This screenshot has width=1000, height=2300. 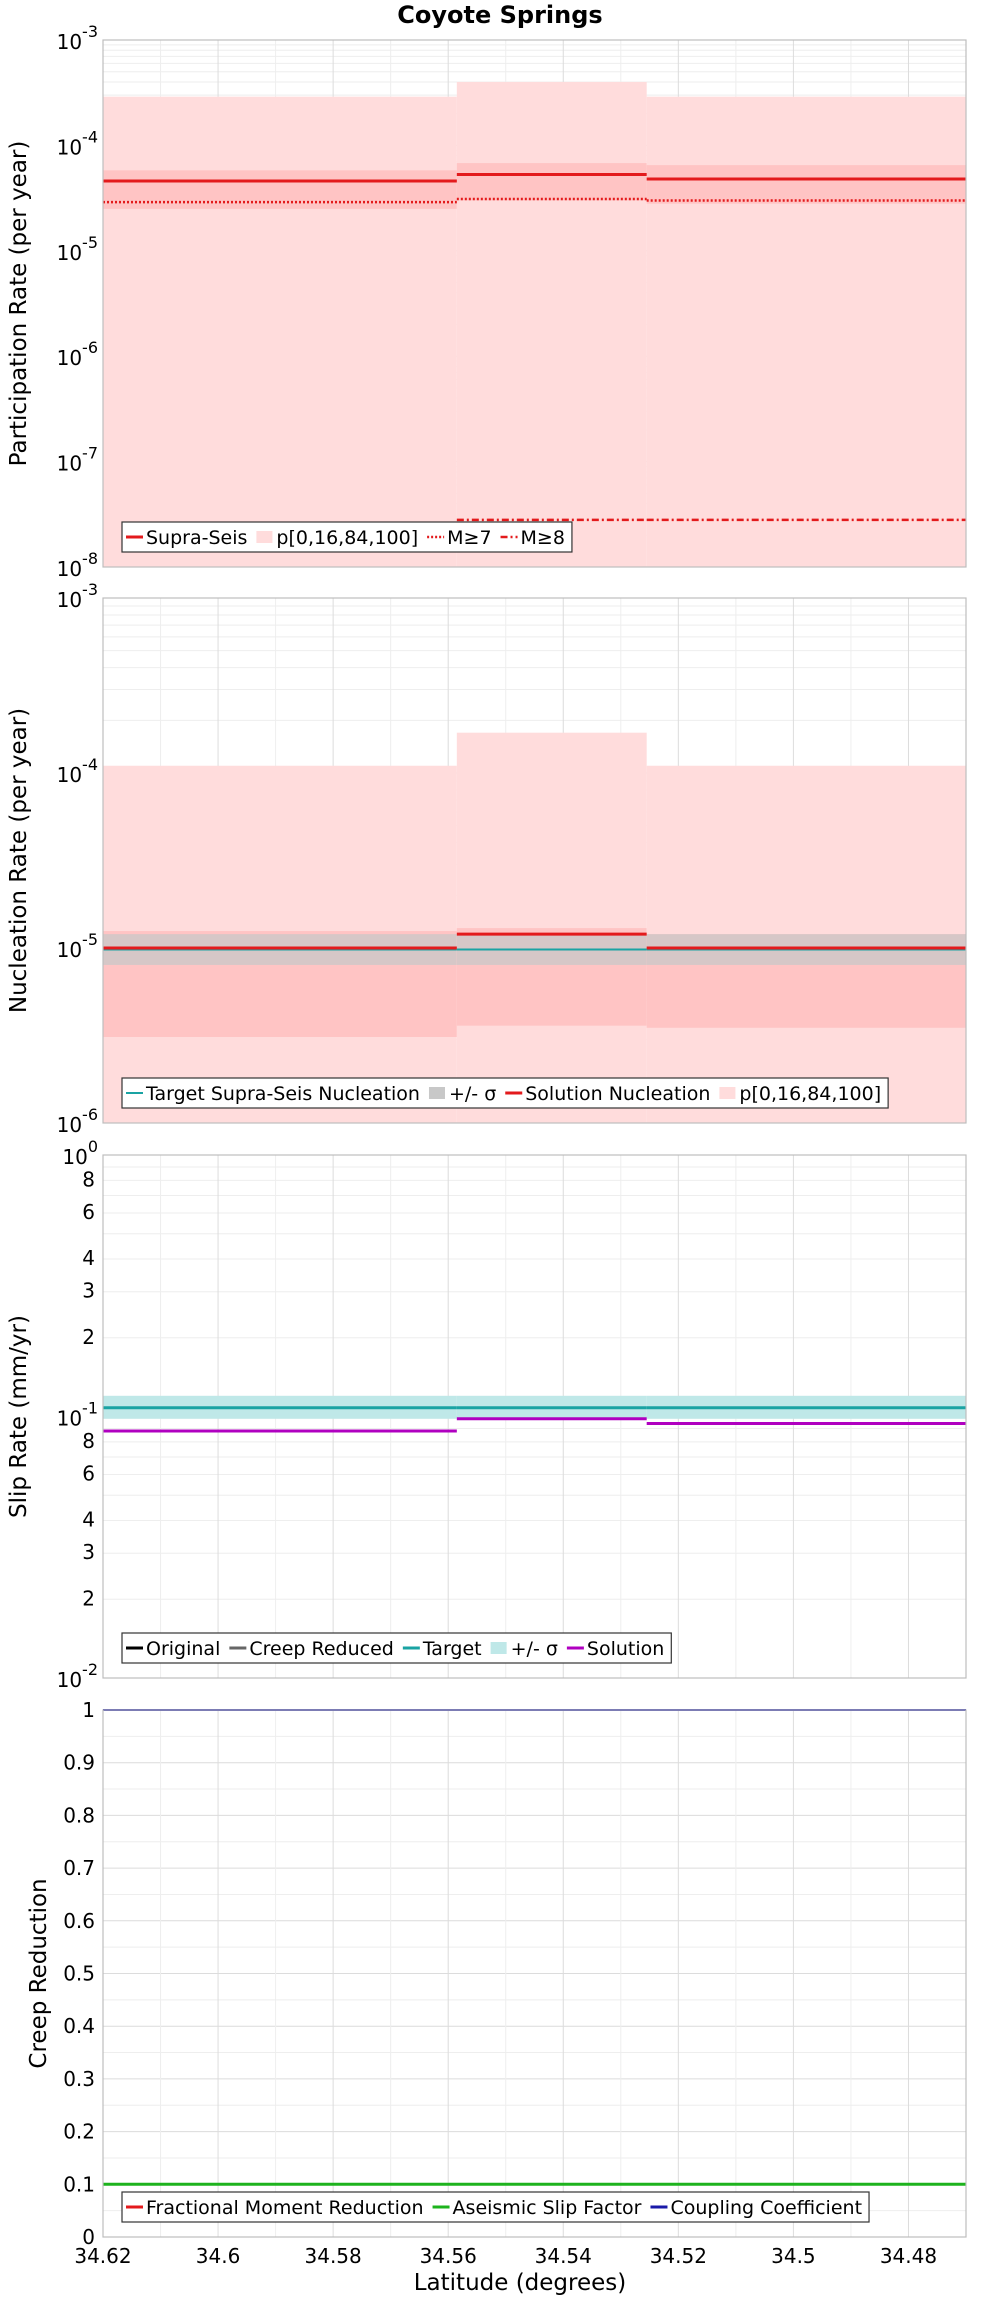 What do you see at coordinates (448, 2256) in the screenshot?
I see `x-tick-label: 34.56` at bounding box center [448, 2256].